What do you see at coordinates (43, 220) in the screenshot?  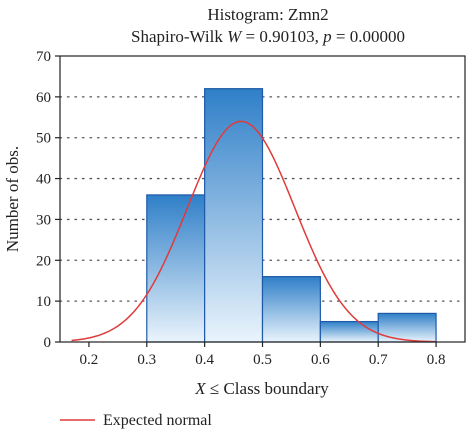 I see `y-tick-label: 30` at bounding box center [43, 220].